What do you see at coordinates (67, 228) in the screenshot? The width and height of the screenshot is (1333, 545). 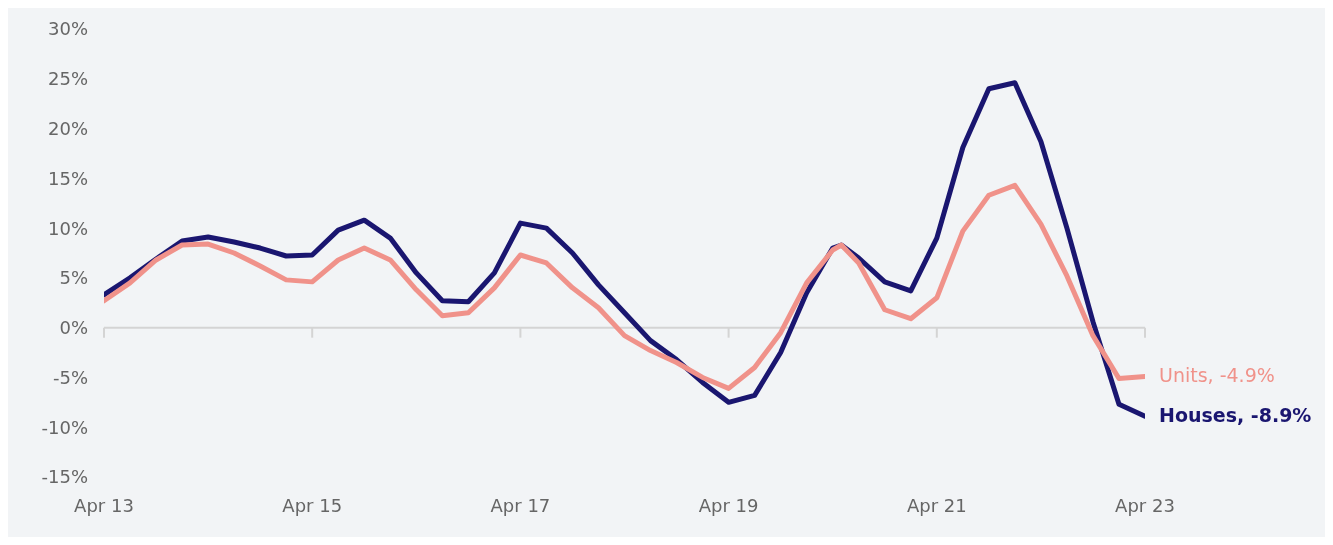 I see `y-tick-label: 10%` at bounding box center [67, 228].